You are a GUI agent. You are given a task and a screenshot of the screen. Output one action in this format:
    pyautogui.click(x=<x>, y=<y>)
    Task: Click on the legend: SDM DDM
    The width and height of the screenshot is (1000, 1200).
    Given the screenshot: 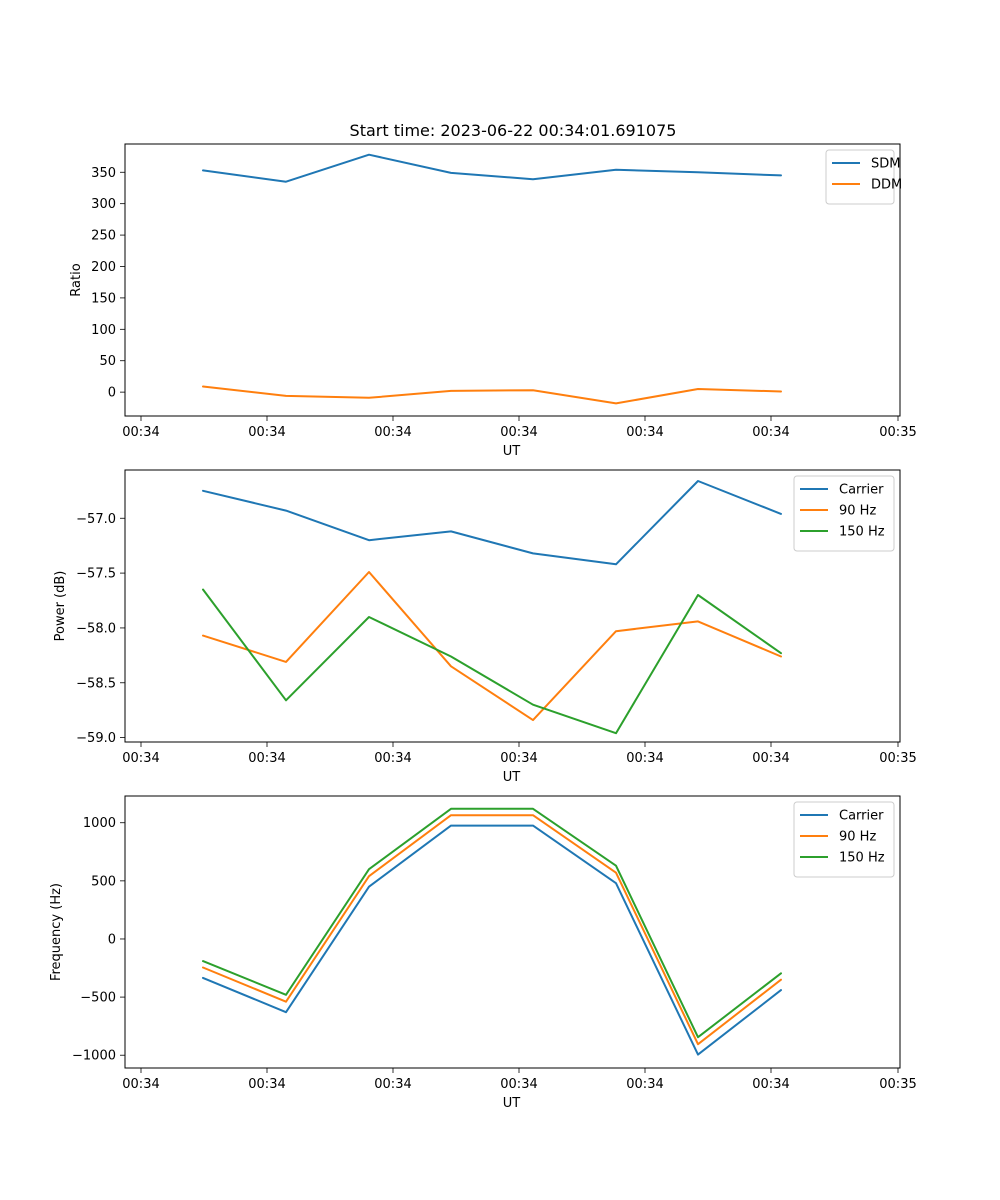 What is the action you would take?
    pyautogui.click(x=863, y=177)
    